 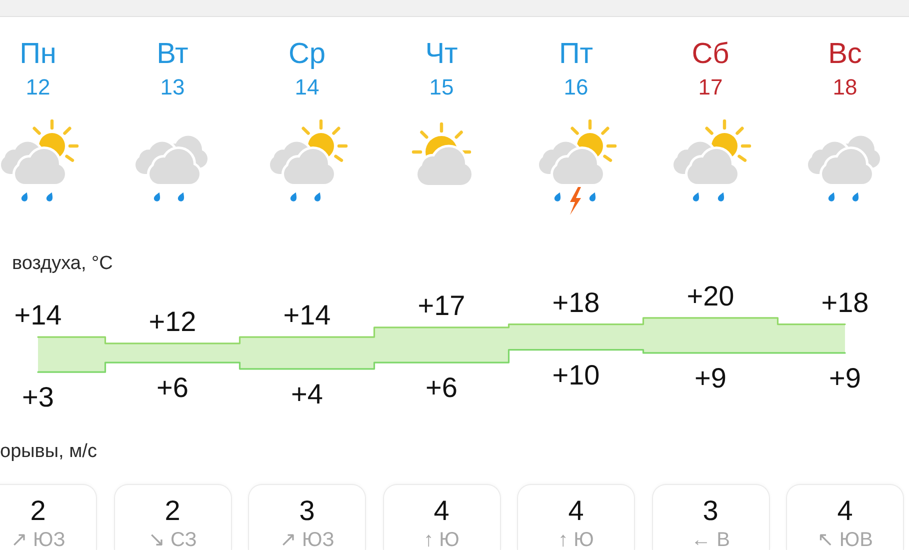 What do you see at coordinates (845, 539) in the screenshot?
I see `text: ↖ ЮВ` at bounding box center [845, 539].